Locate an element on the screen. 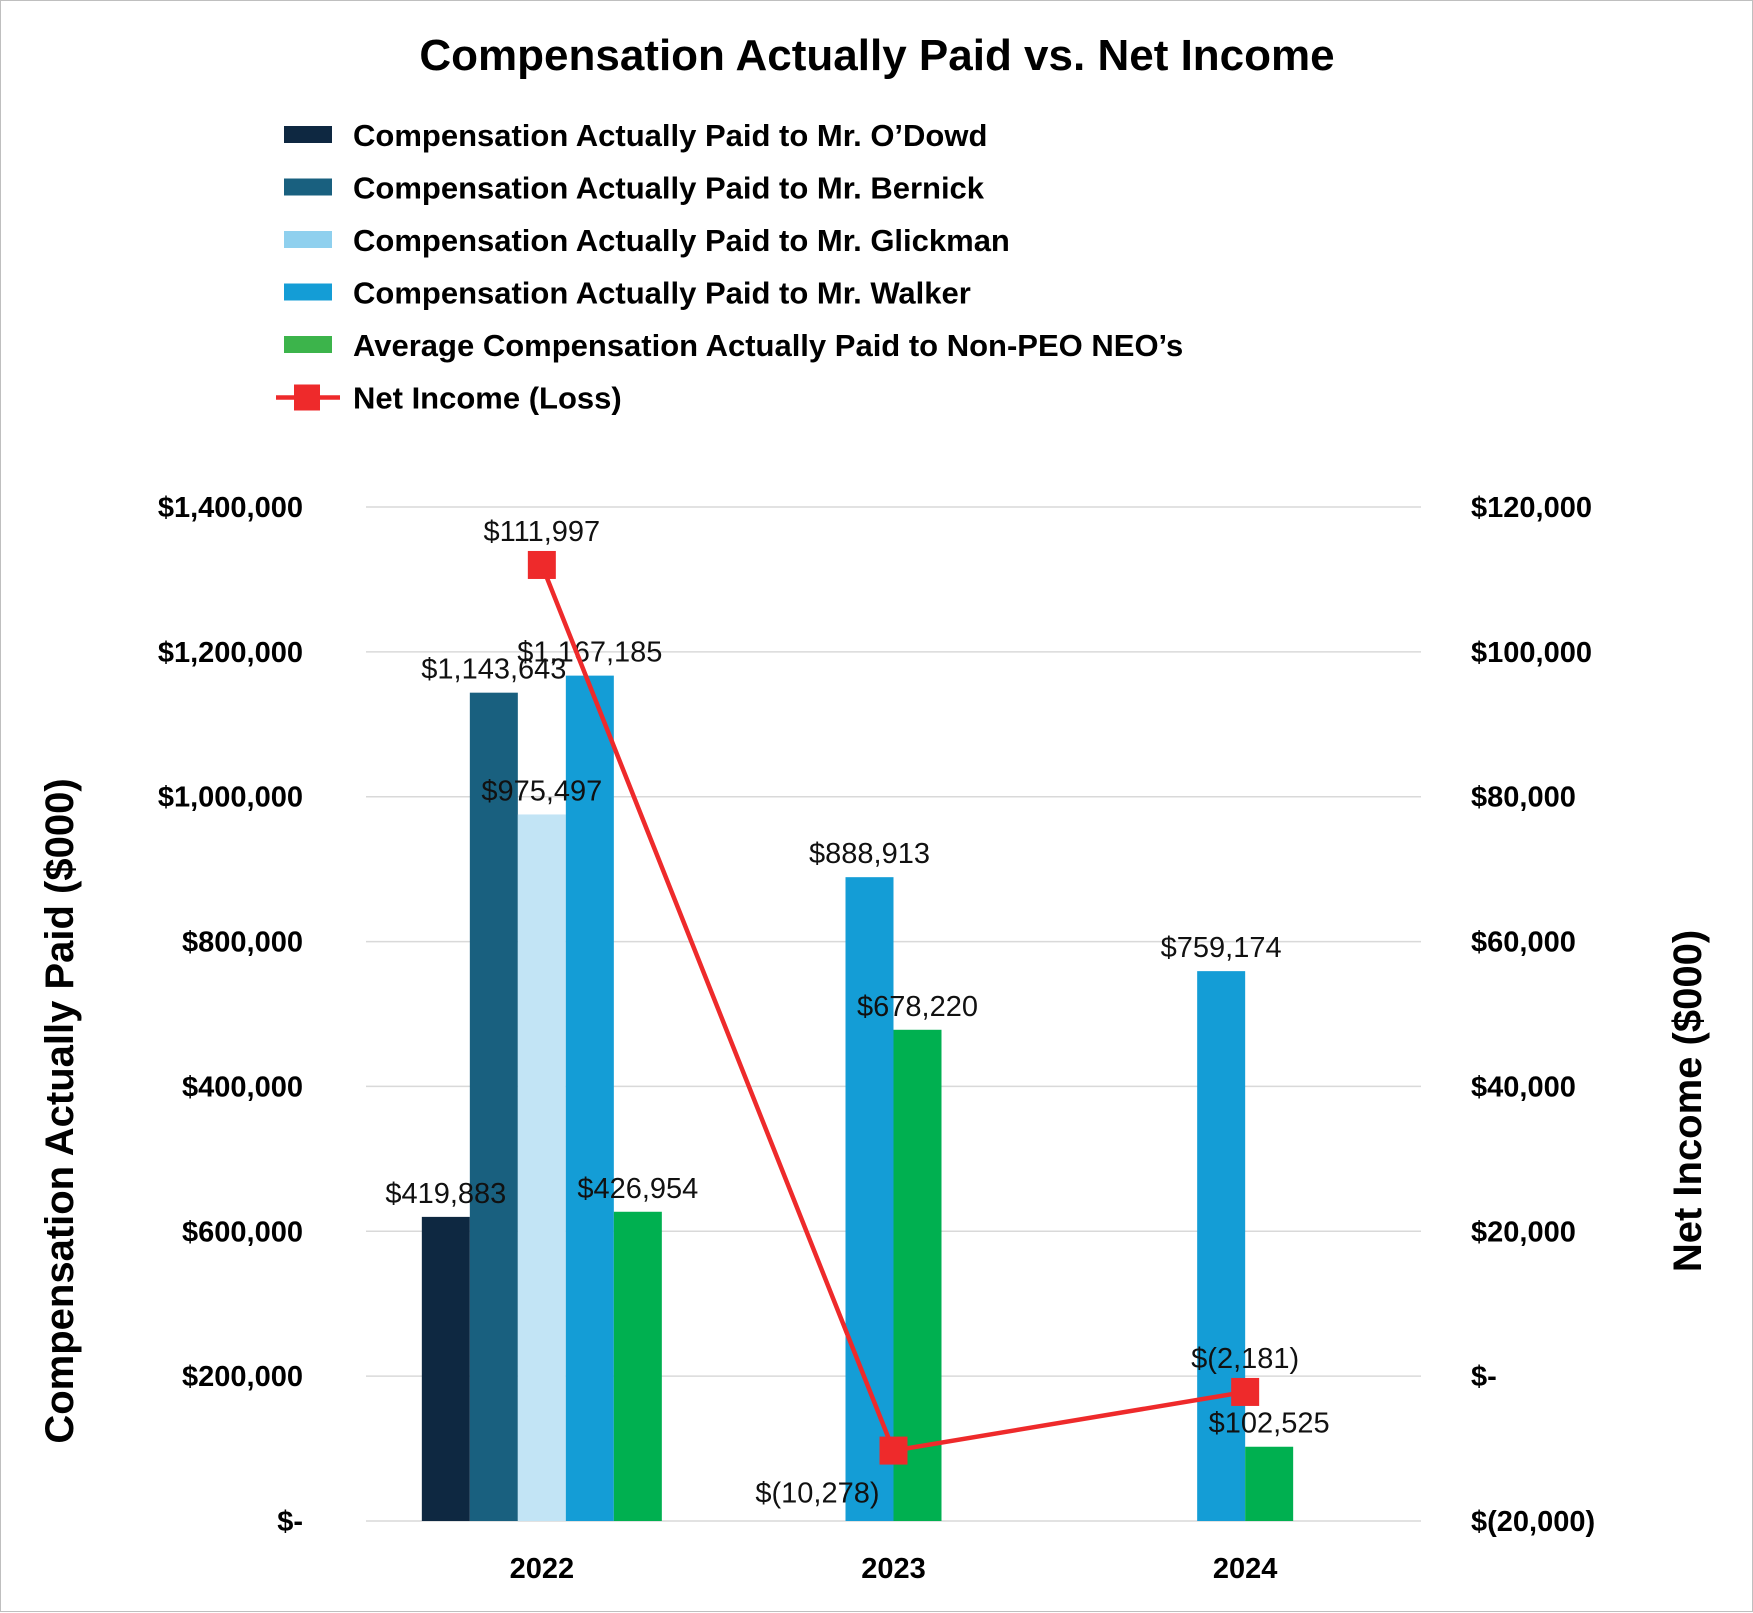 This screenshot has height=1613, width=1753. legend-label: Net Income (Loss) is located at coordinates (487, 398).